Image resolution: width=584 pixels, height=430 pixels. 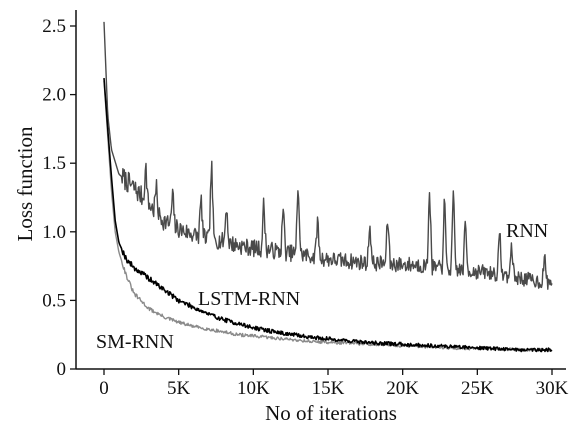 What do you see at coordinates (552, 388) in the screenshot?
I see `x-tick-label: 30K` at bounding box center [552, 388].